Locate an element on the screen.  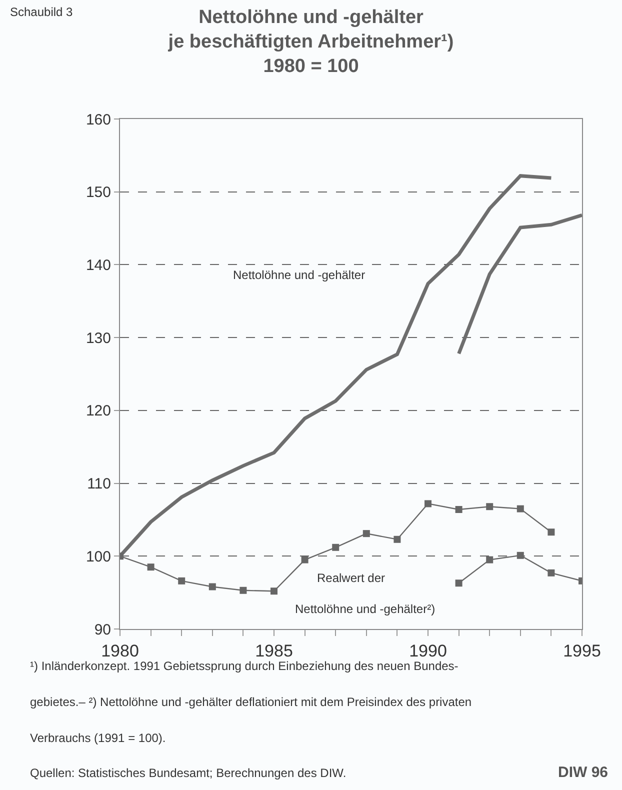
annotation: Nettolöhne und -gehälter is located at coordinates (299, 275).